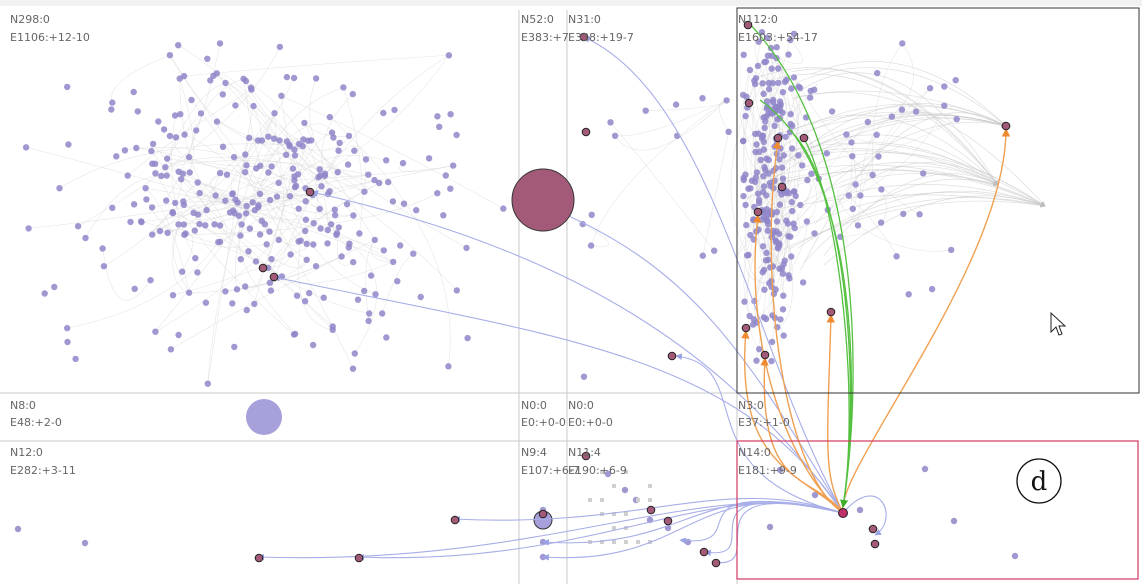 The height and width of the screenshot is (584, 1142). What do you see at coordinates (584, 452) in the screenshot?
I see `cell-label-c22-nodes: N11:4` at bounding box center [584, 452].